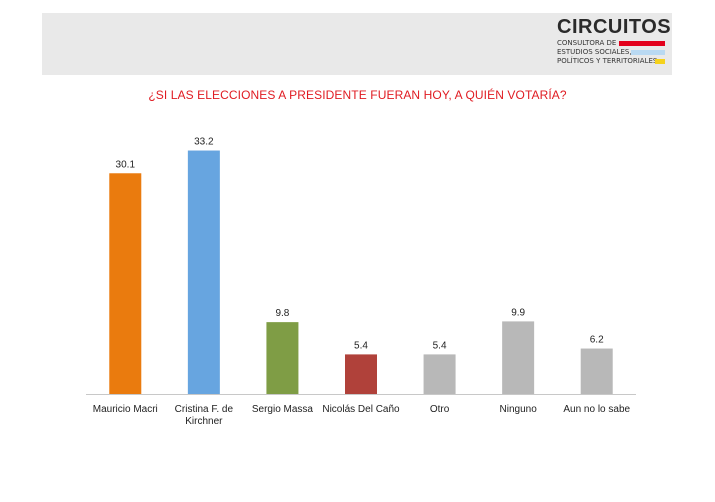 The width and height of the screenshot is (715, 502). What do you see at coordinates (518, 312) in the screenshot?
I see `data-label-5: 9.9` at bounding box center [518, 312].